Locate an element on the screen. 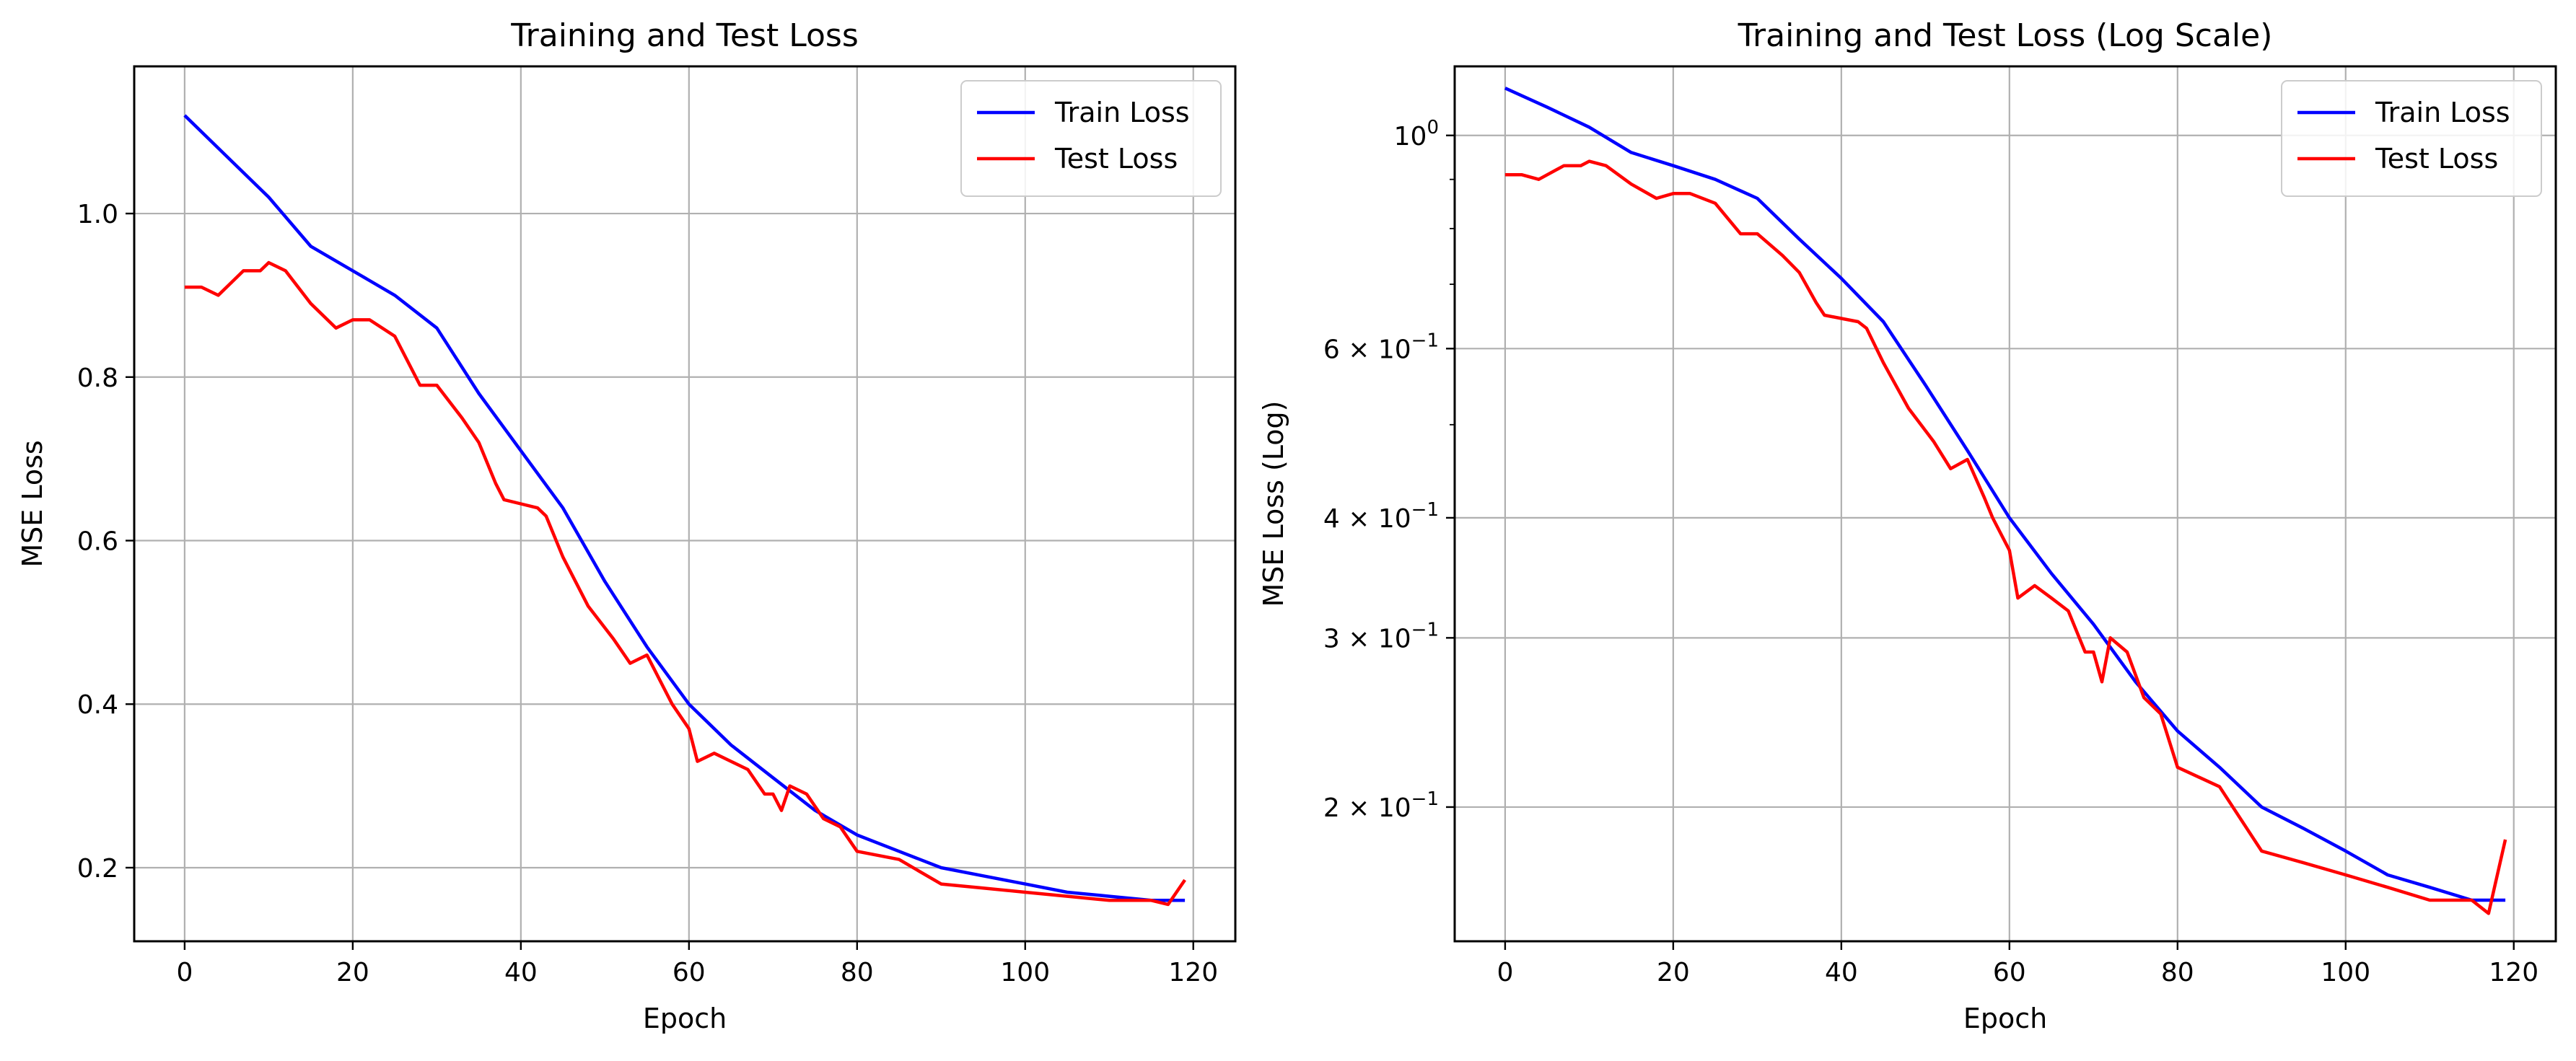 The width and height of the screenshot is (2576, 1061). y-tick-label: 0.4 is located at coordinates (97, 705).